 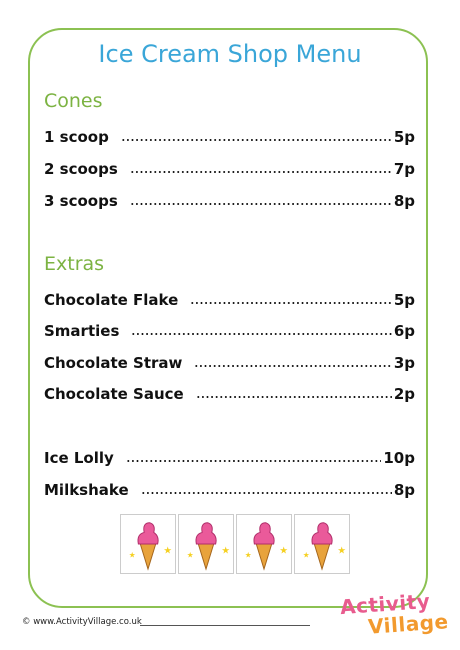 What do you see at coordinates (229, 167) in the screenshot?
I see `menu-item: 2 scoops 7p` at bounding box center [229, 167].